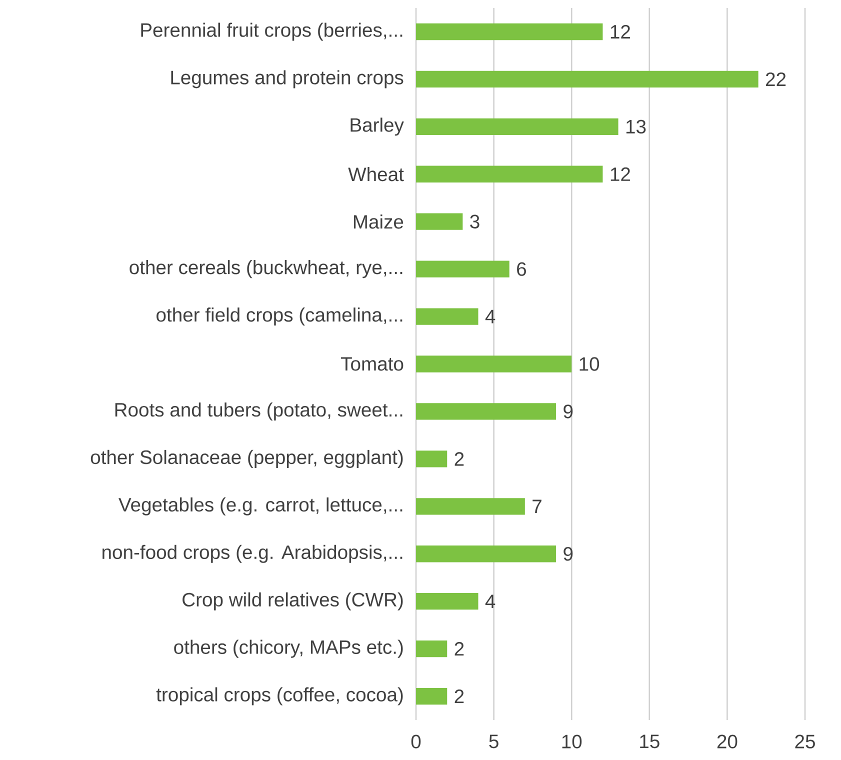  Describe the element at coordinates (636, 127) in the screenshot. I see `data-label: 13` at that location.